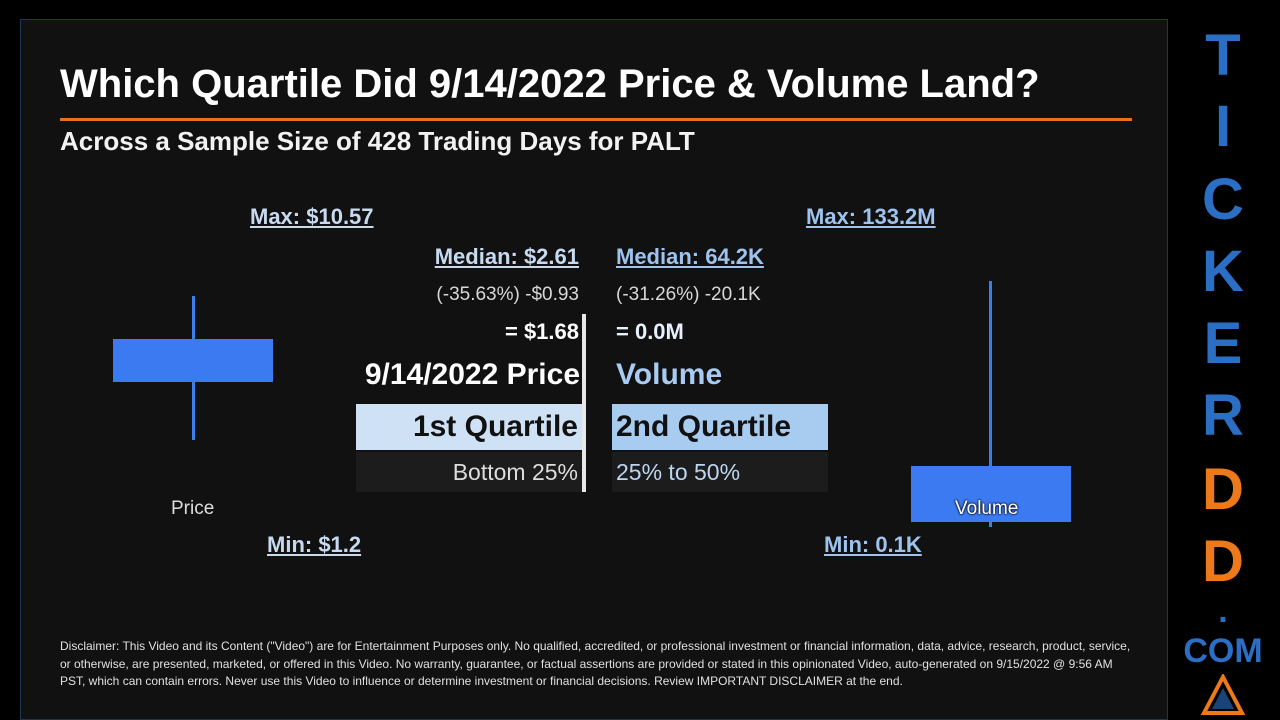  I want to click on price-caption: Price, so click(193, 508).